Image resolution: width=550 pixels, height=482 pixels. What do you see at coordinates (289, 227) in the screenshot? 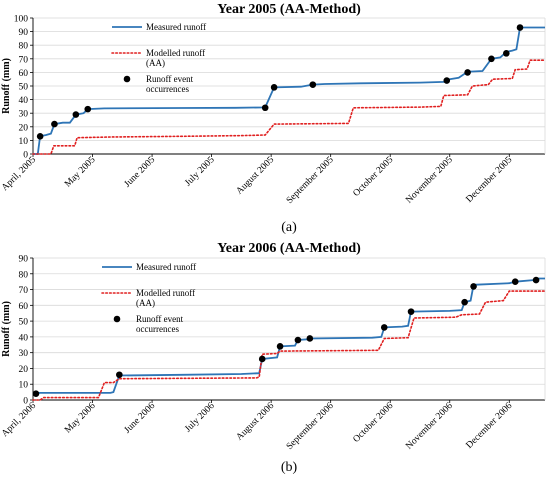
I see `figure-caption: (a)` at bounding box center [289, 227].